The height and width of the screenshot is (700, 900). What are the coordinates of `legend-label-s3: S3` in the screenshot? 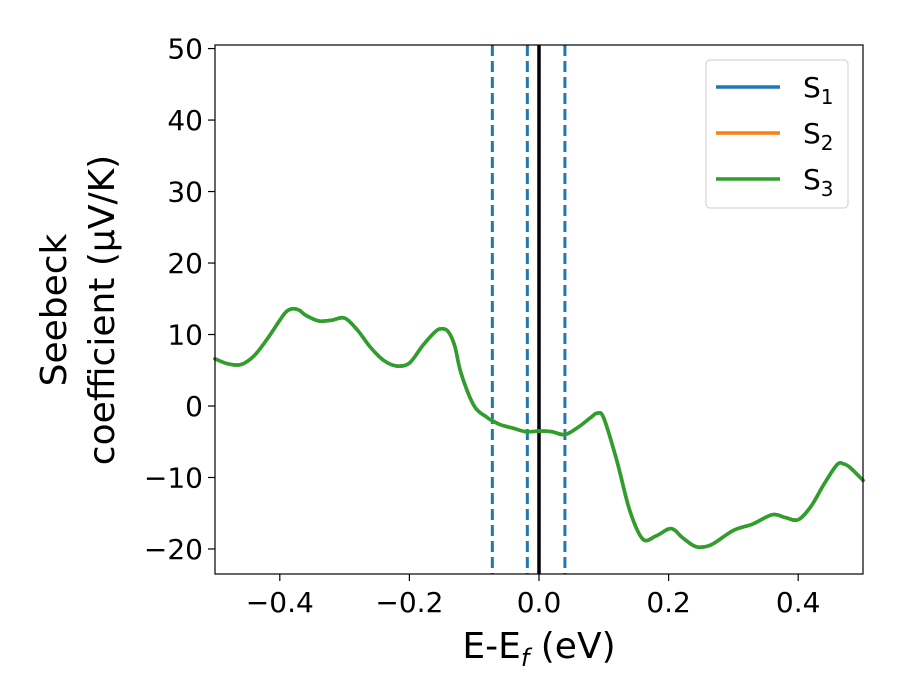 It's located at (818, 182).